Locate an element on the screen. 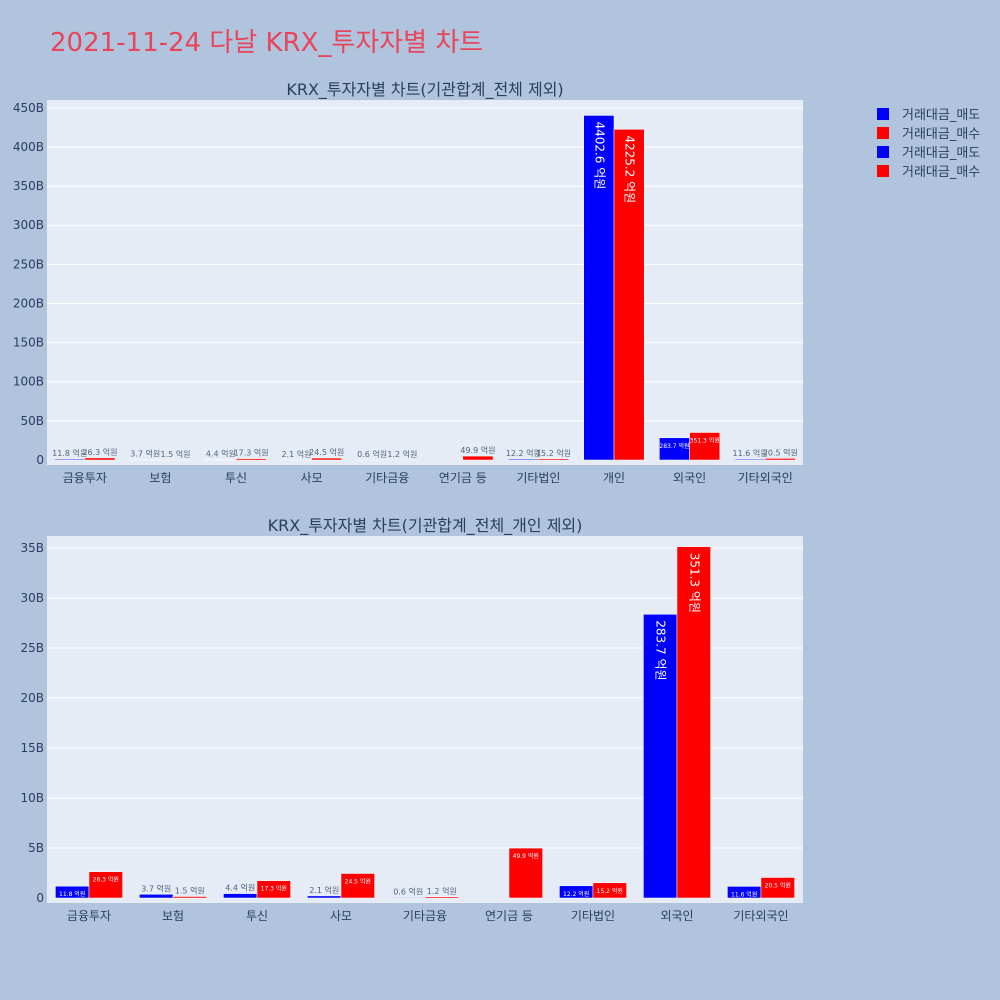  x-tick-label: 개인 is located at coordinates (614, 478).